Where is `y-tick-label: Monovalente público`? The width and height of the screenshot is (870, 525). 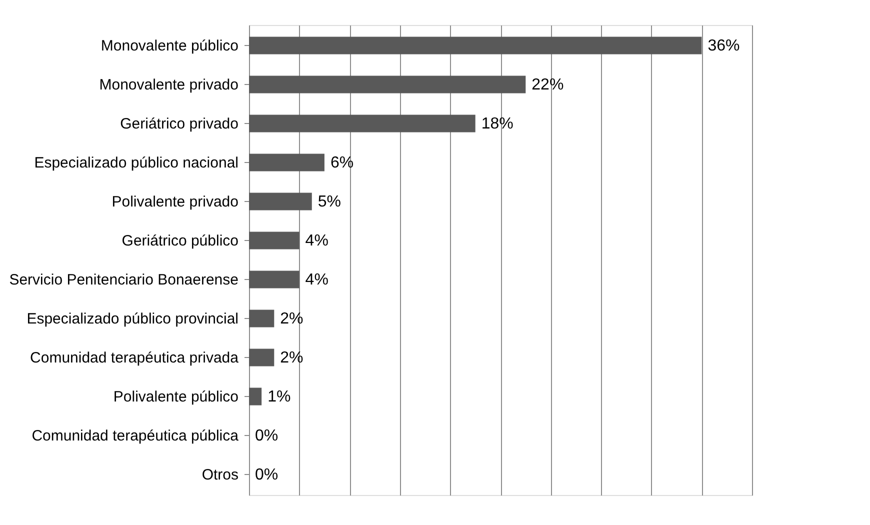
y-tick-label: Monovalente público is located at coordinates (169, 45).